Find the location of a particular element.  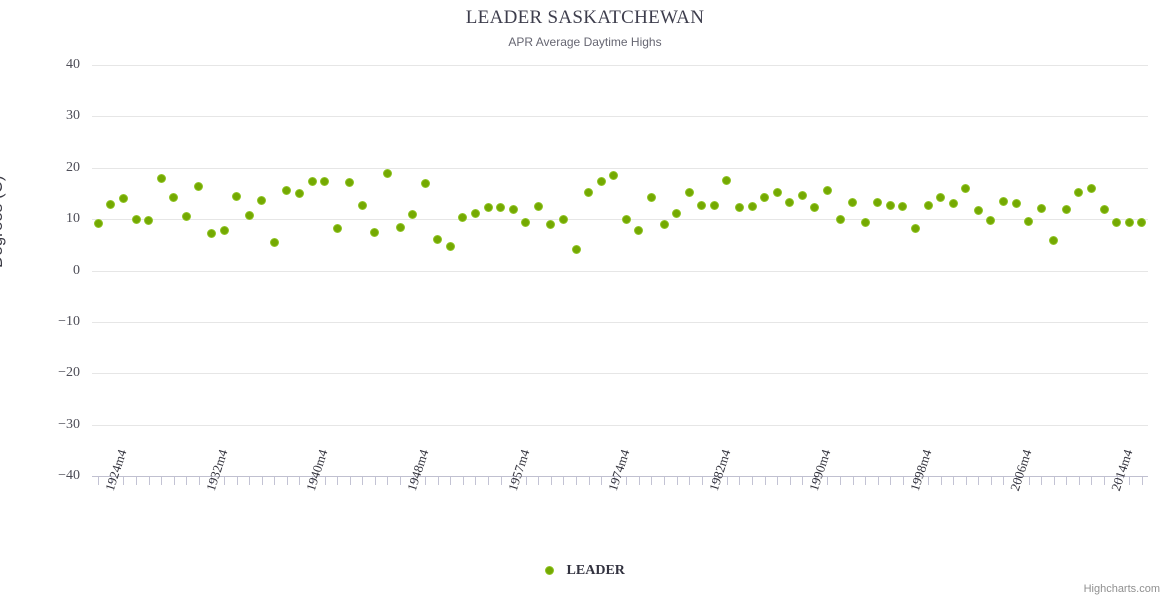

legend-item-leader: LEADER is located at coordinates (585, 571).